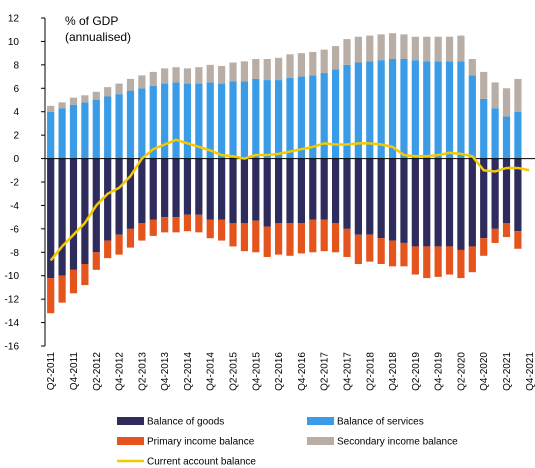  What do you see at coordinates (507, 371) in the screenshot?
I see `x-tick-label: Q2-2021` at bounding box center [507, 371].